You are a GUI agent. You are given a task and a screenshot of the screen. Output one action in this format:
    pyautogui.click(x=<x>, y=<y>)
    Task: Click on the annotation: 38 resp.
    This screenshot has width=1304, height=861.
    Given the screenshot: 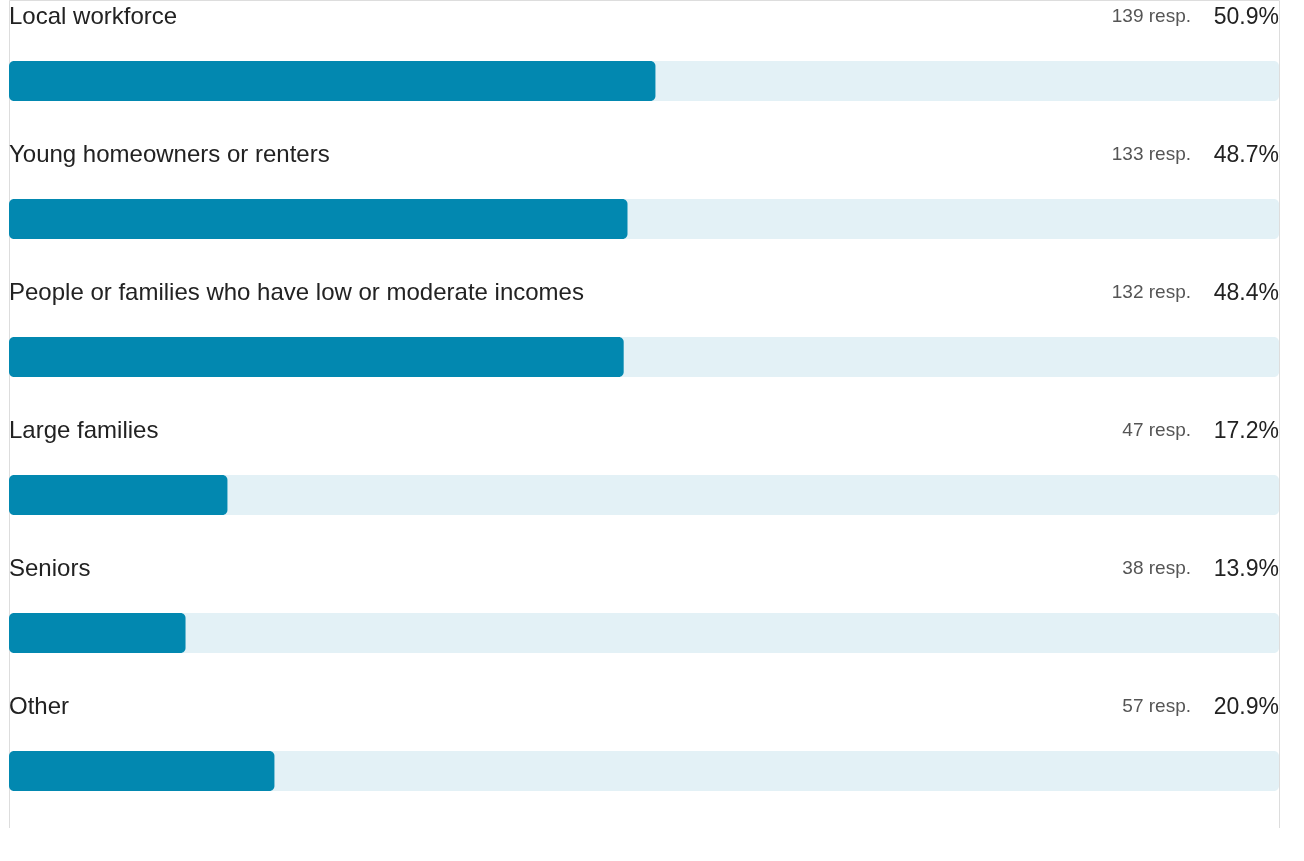 What is the action you would take?
    pyautogui.click(x=1156, y=567)
    